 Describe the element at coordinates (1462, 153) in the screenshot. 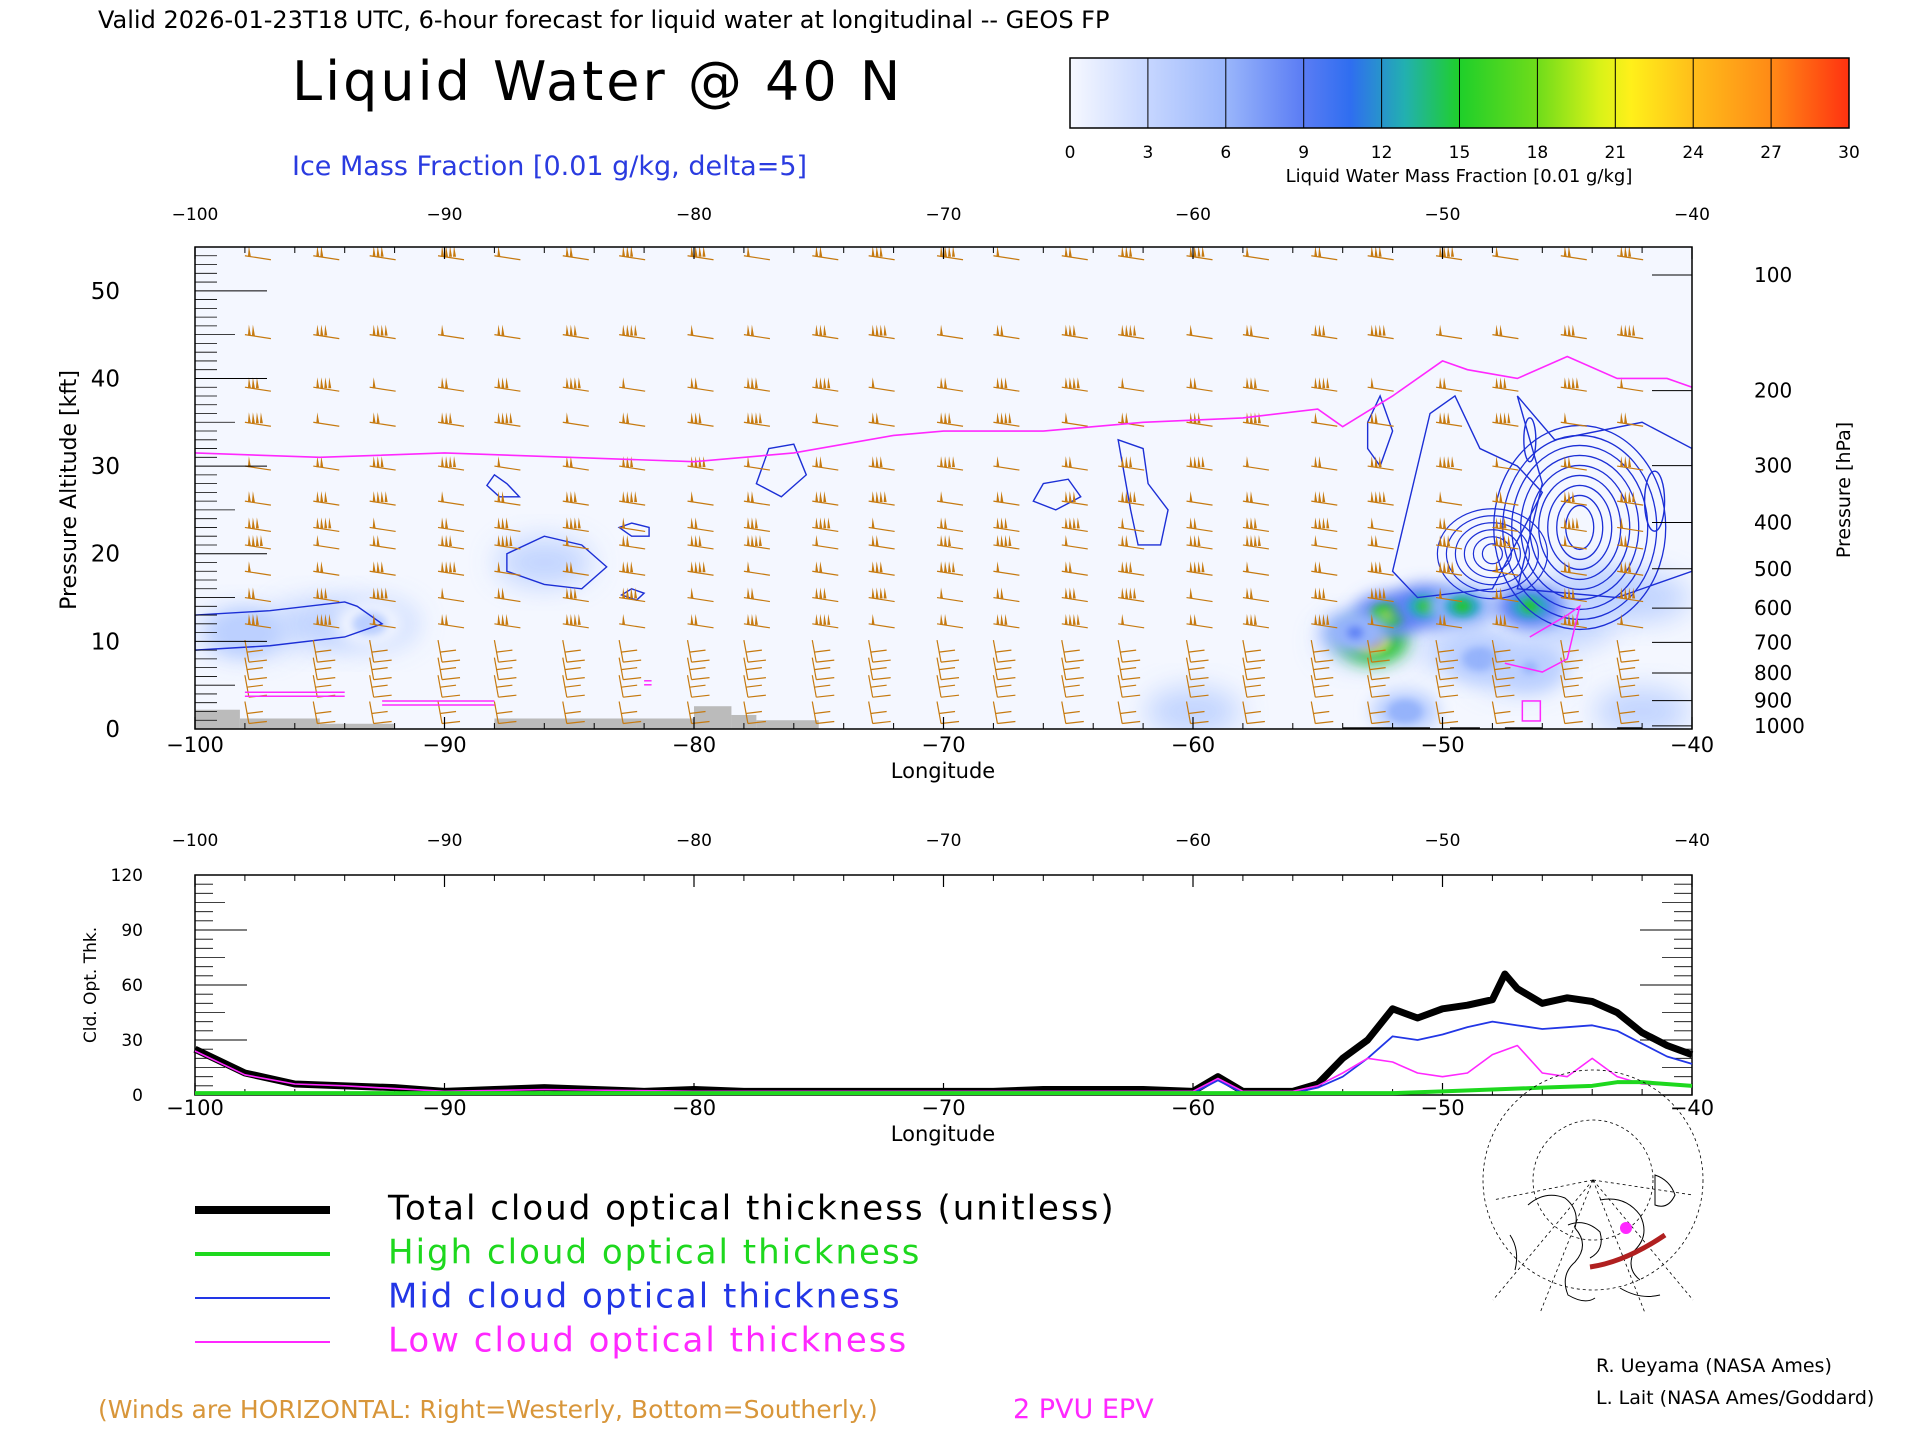

I see `colorbar-ticks: 0 3 6 9 12 15 18 21 24 27 30` at that location.